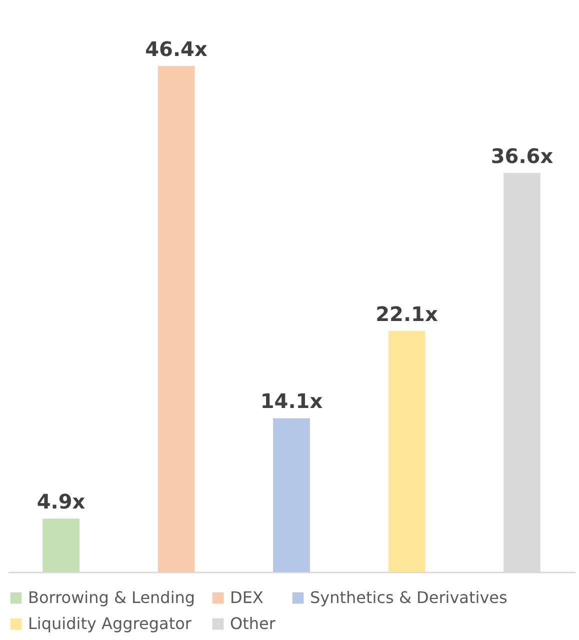  Describe the element at coordinates (247, 597) in the screenshot. I see `legend-label: DEX` at that location.